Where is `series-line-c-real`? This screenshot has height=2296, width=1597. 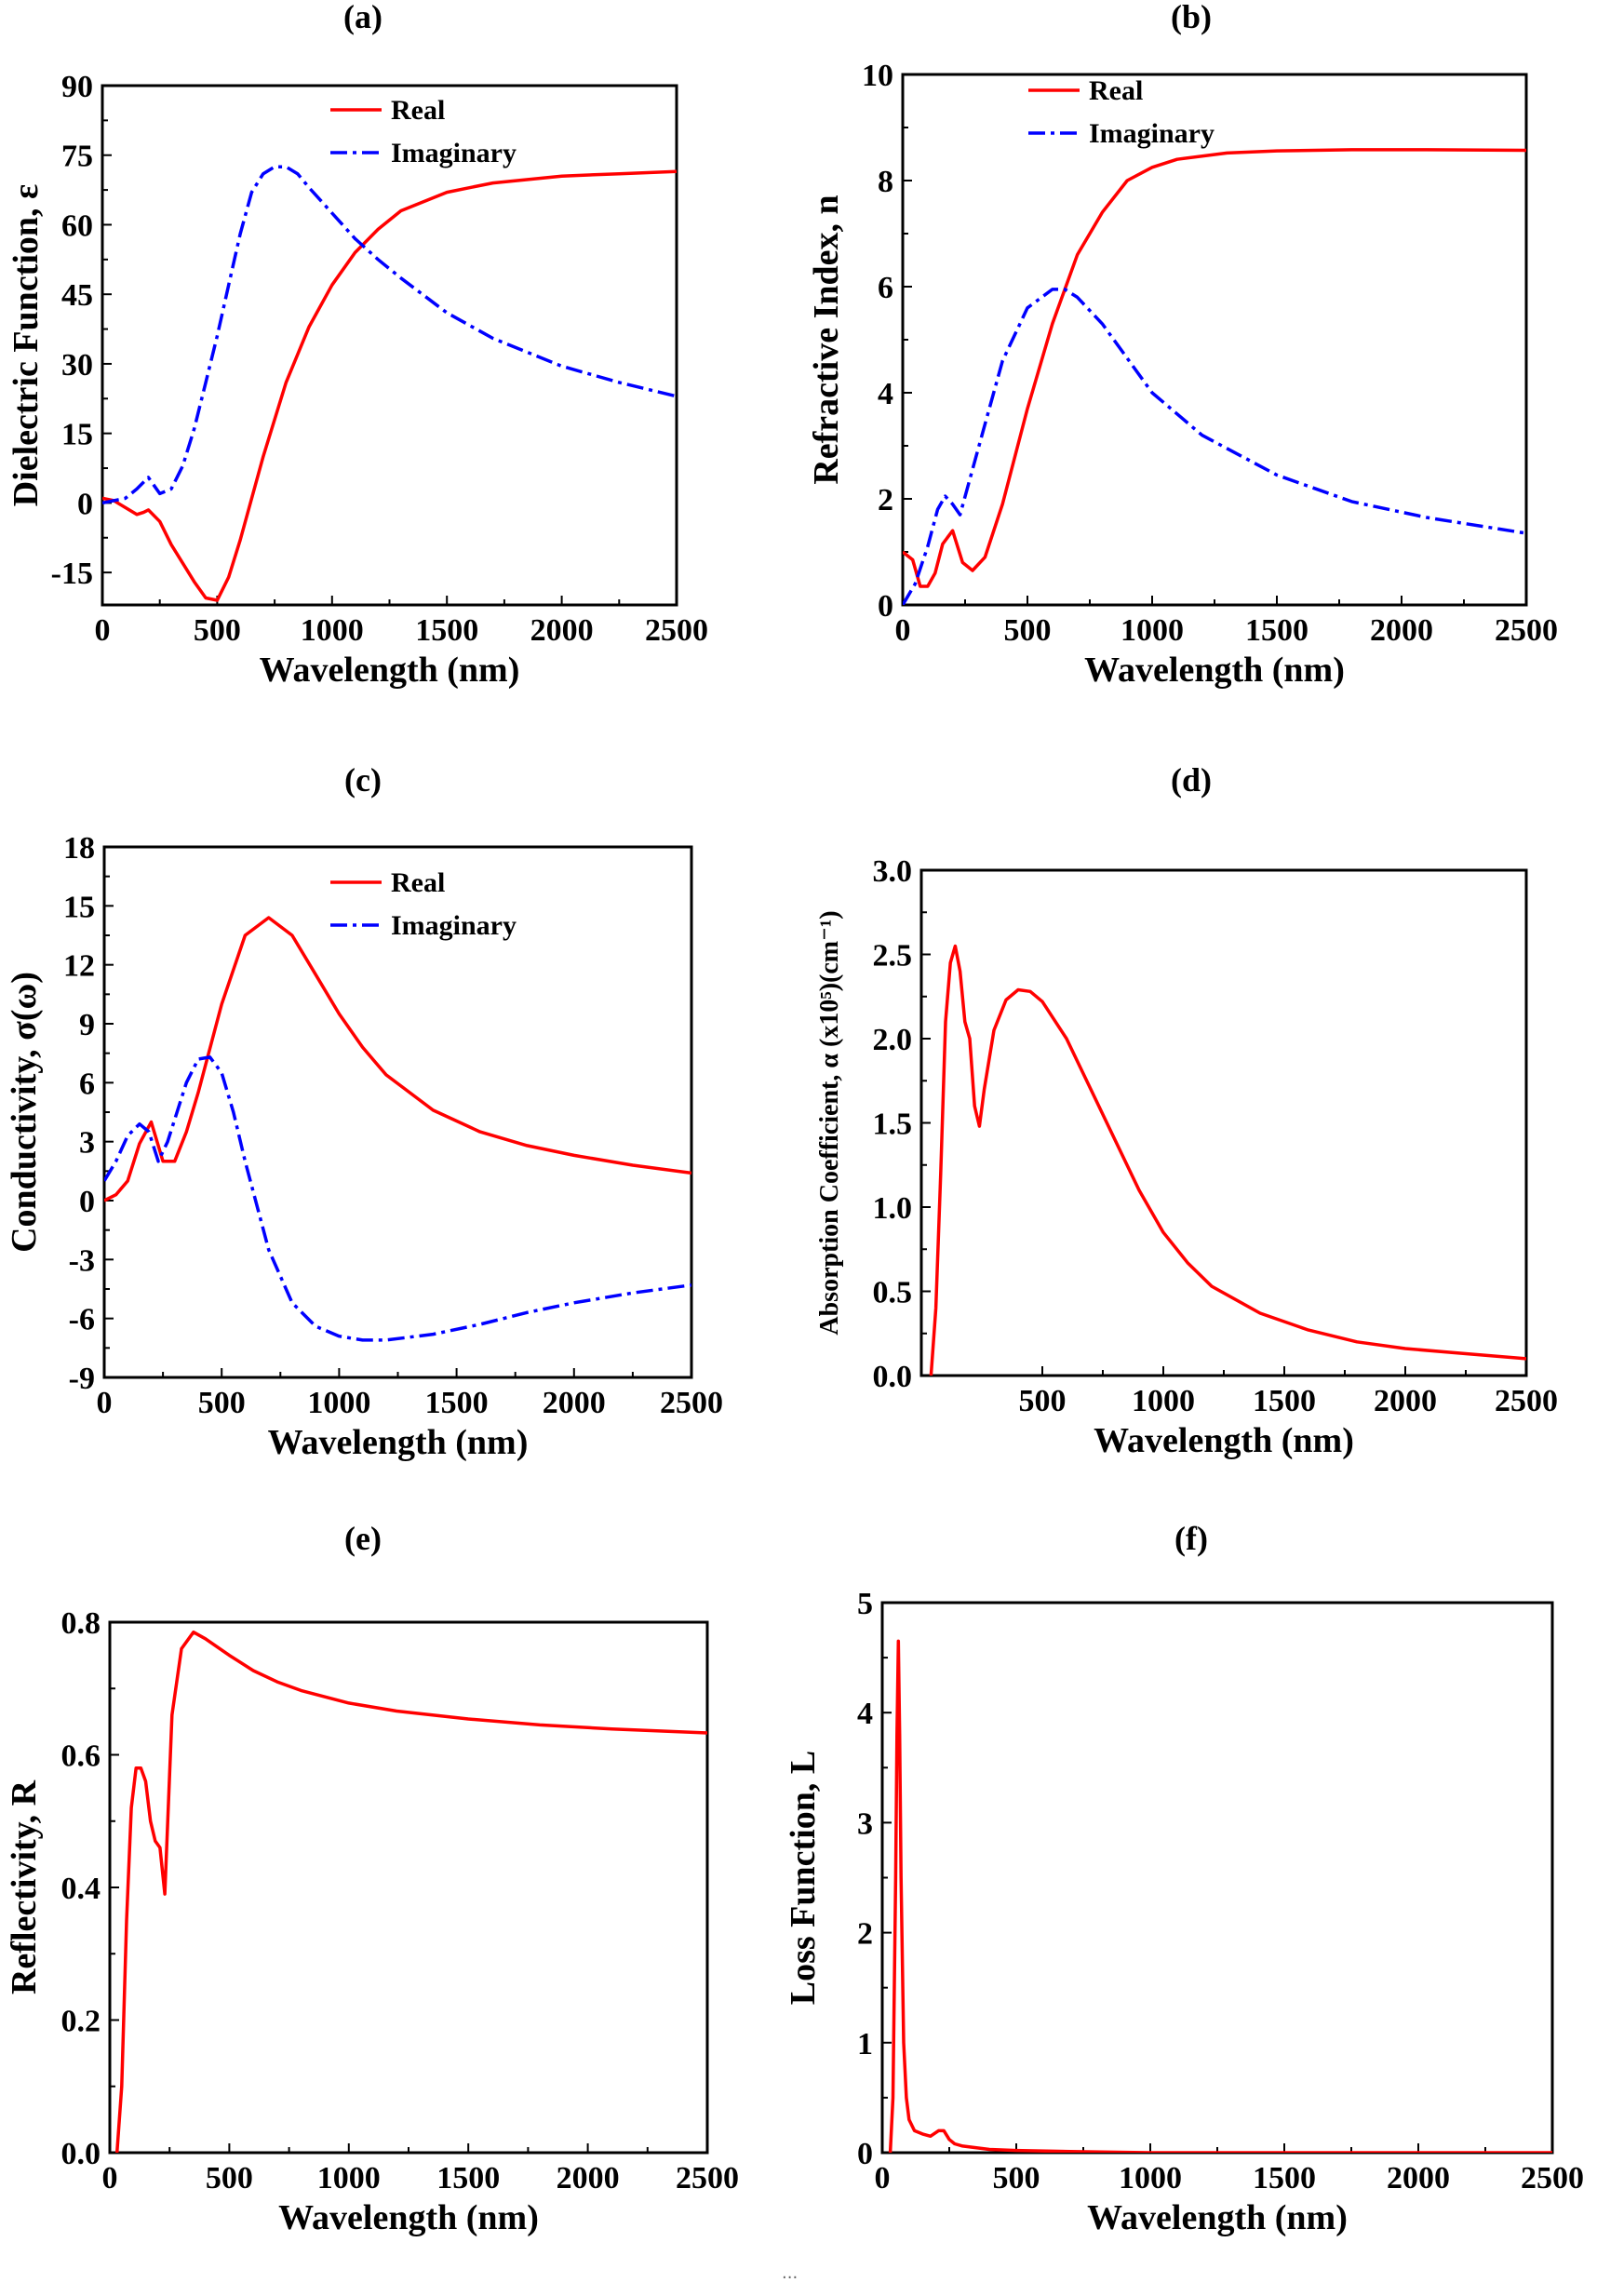
series-line-c-real is located at coordinates (397, 1059).